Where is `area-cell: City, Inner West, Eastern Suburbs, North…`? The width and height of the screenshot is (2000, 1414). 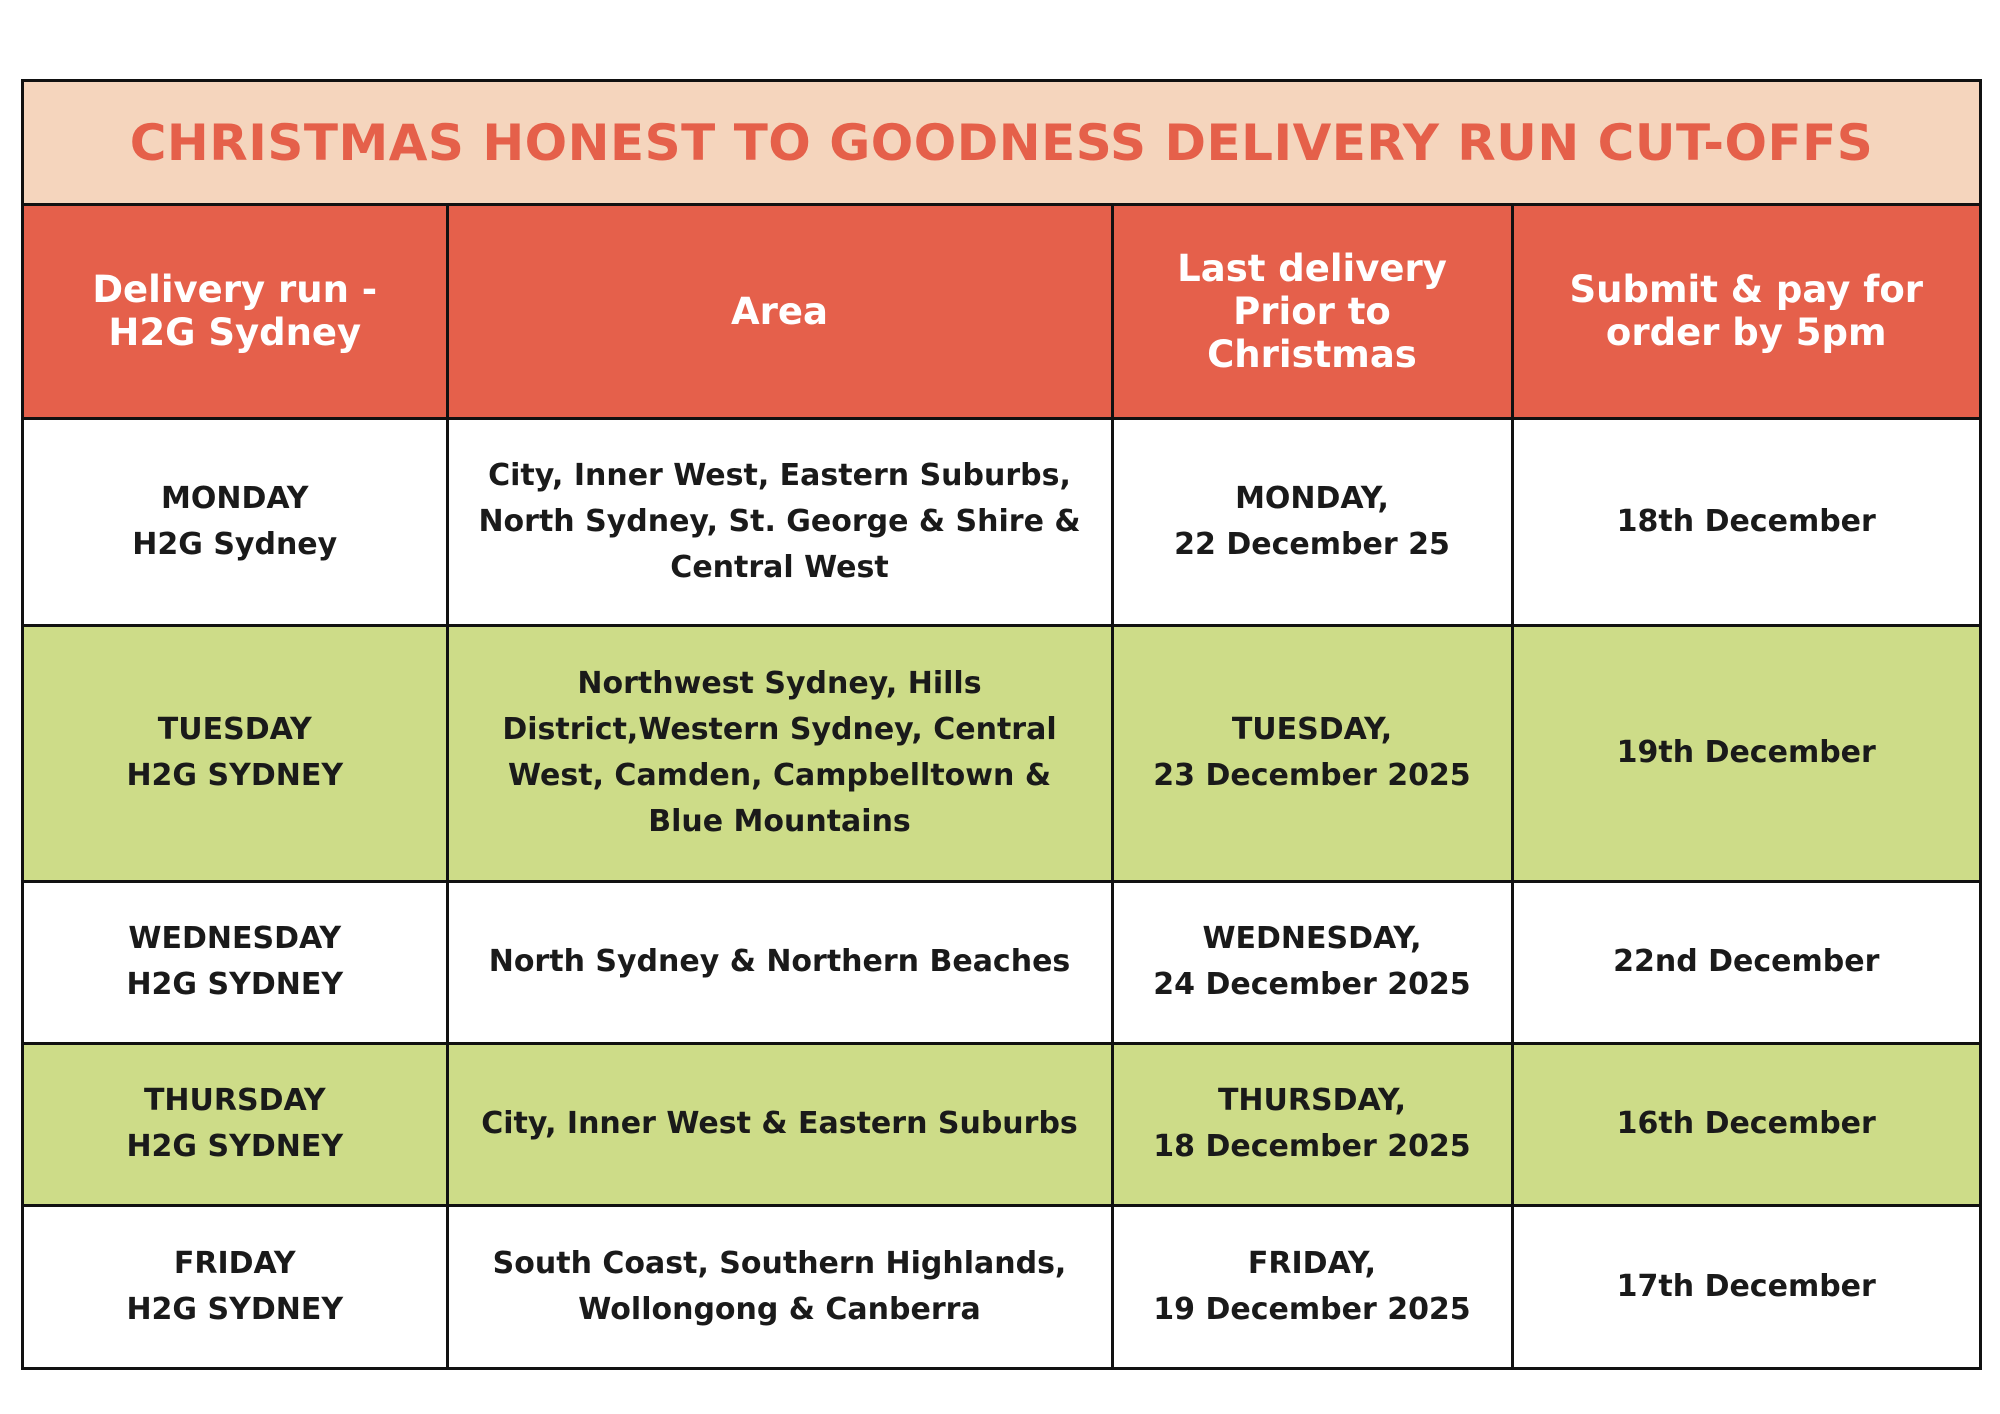 area-cell: City, Inner West, Eastern Suburbs, North… is located at coordinates (779, 521).